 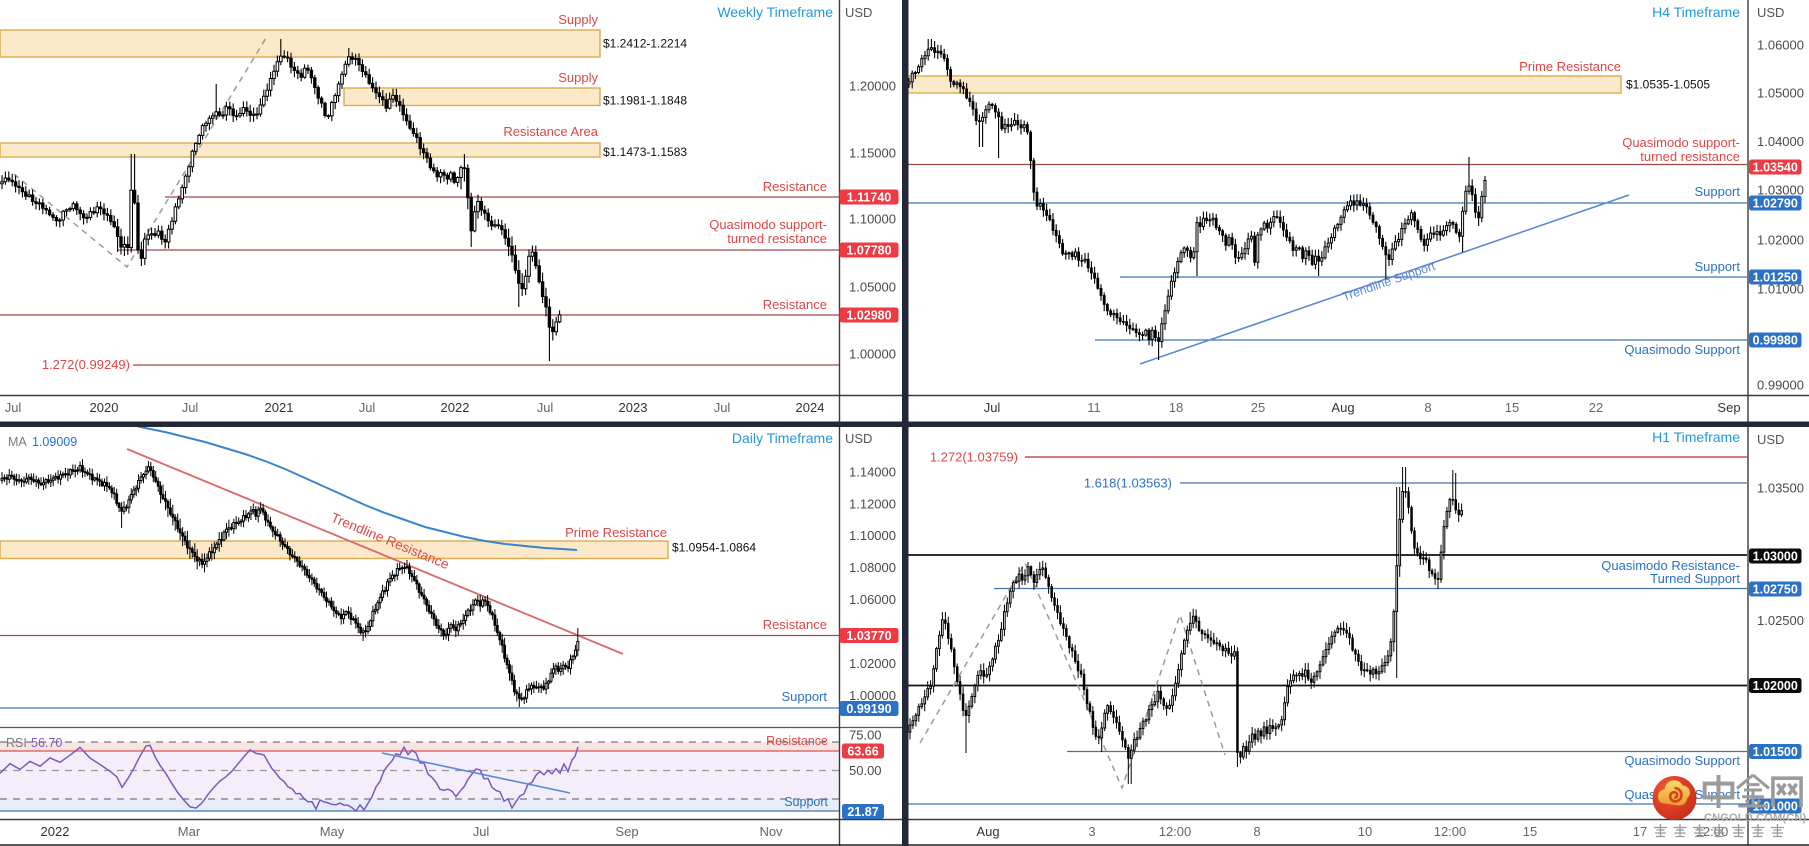 I want to click on svg-text: 1.07780, so click(x=868, y=251).